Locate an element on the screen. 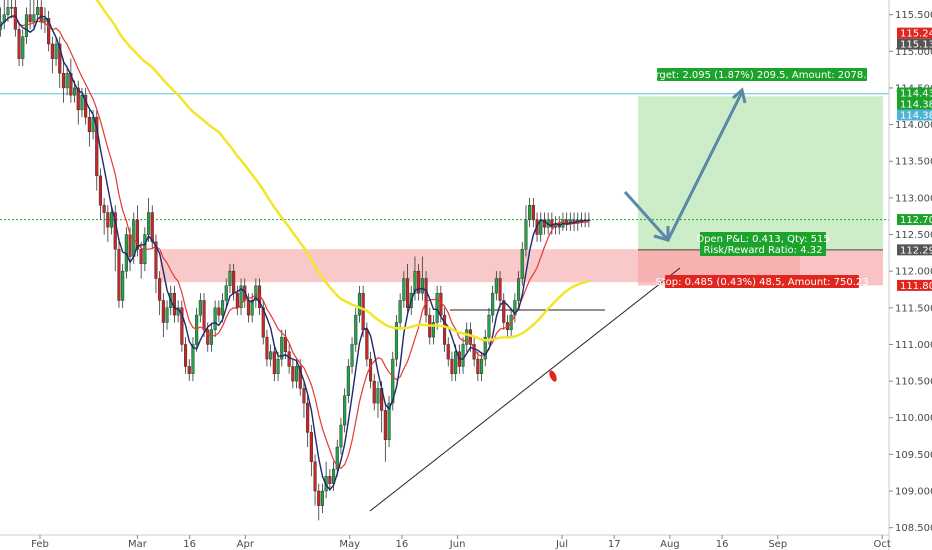 The height and width of the screenshot is (550, 932). time-tick-label: Mar is located at coordinates (138, 544).